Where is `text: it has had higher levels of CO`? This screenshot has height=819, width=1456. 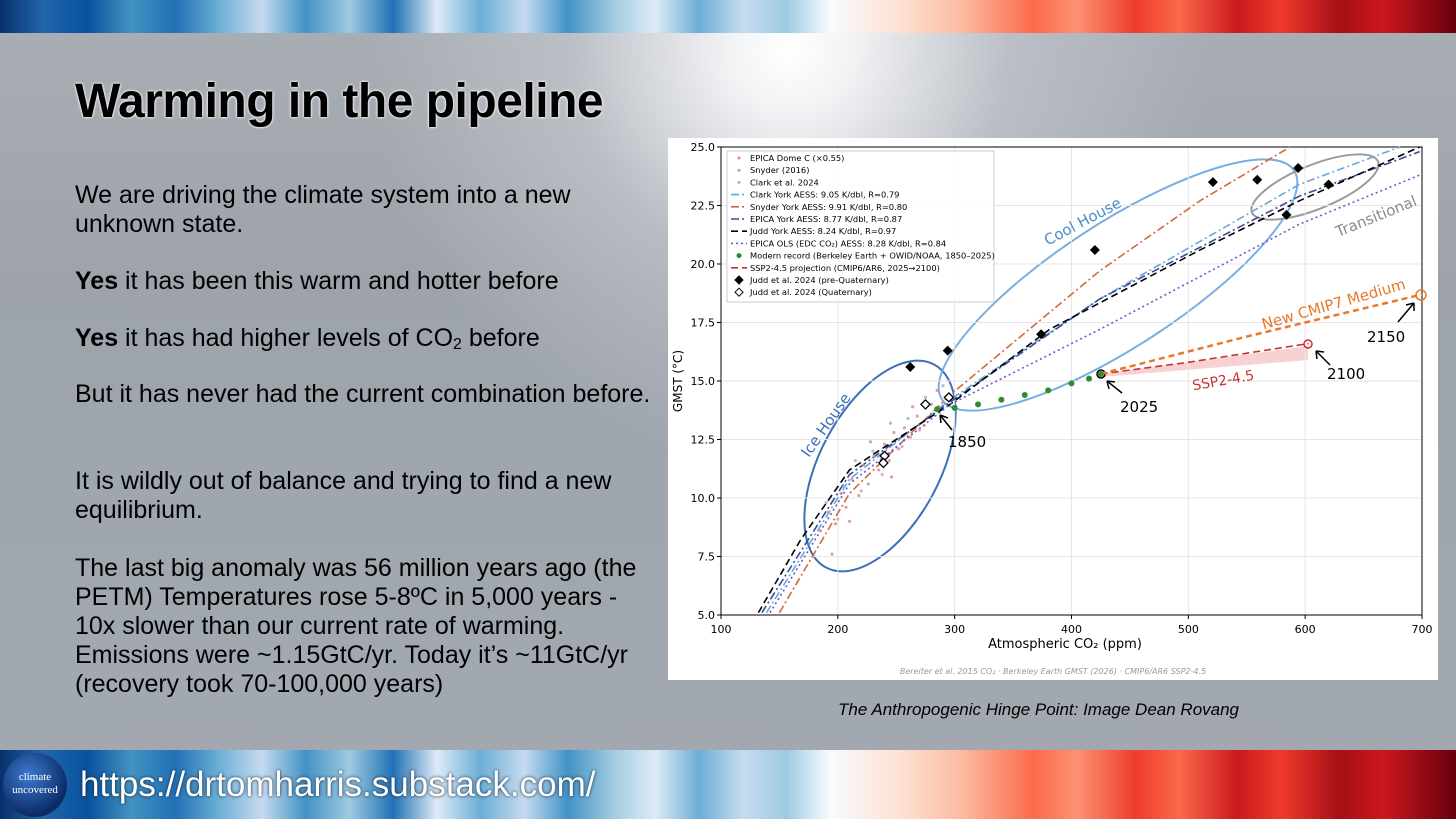 text: it has had higher levels of CO is located at coordinates (286, 338).